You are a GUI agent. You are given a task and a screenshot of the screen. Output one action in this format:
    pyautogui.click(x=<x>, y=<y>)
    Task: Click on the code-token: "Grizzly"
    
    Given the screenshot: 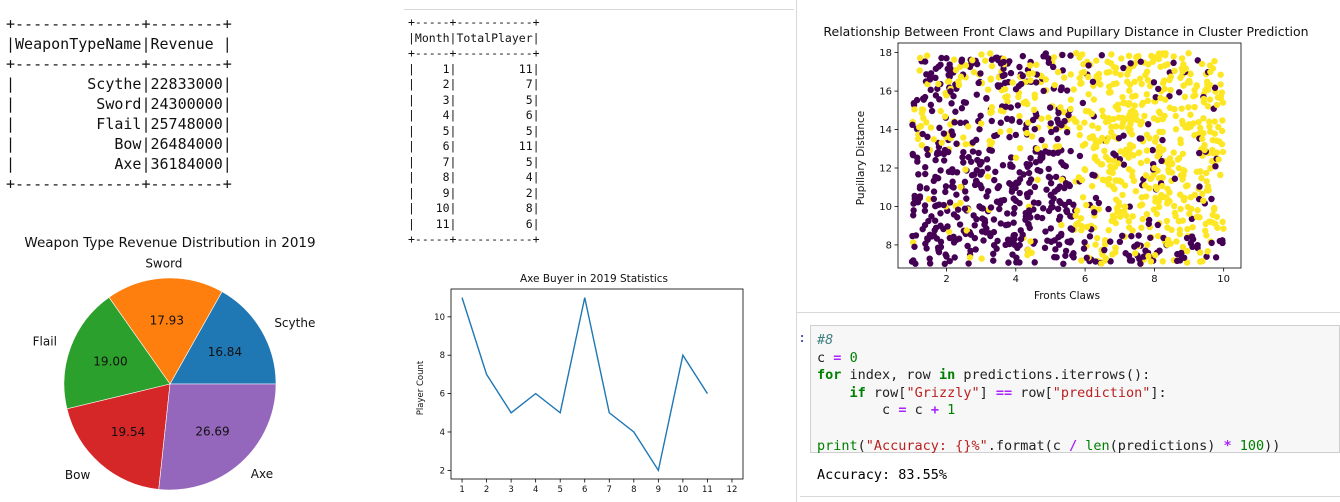 What is the action you would take?
    pyautogui.click(x=943, y=392)
    